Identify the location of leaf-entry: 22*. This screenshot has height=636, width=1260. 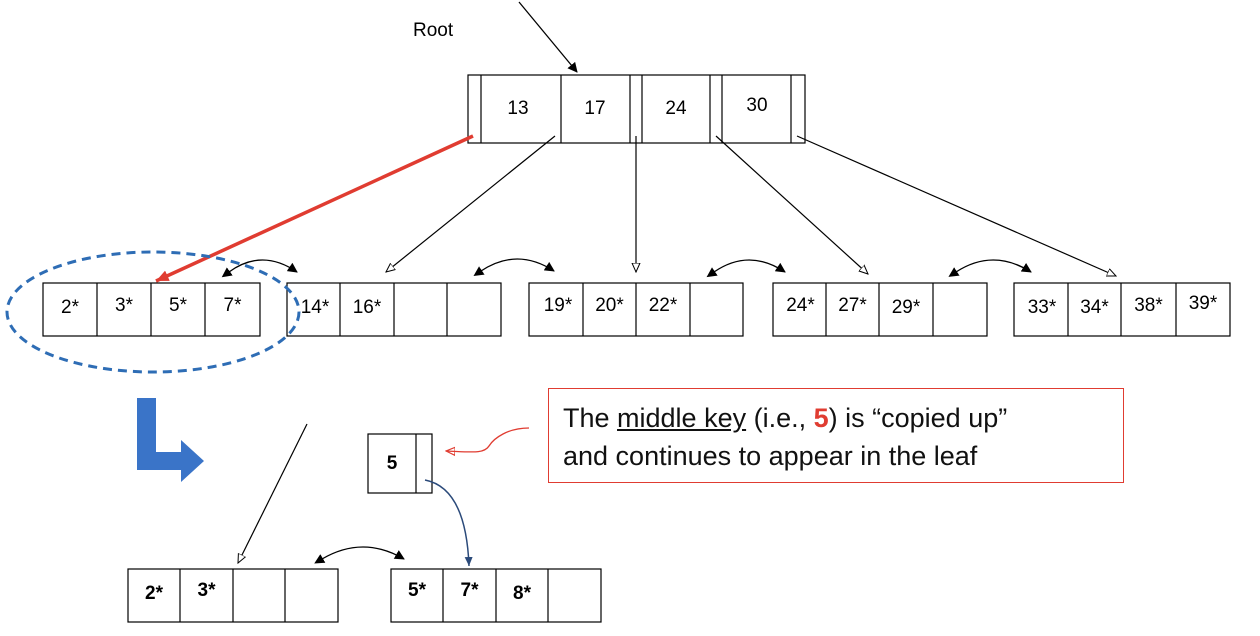
(663, 305).